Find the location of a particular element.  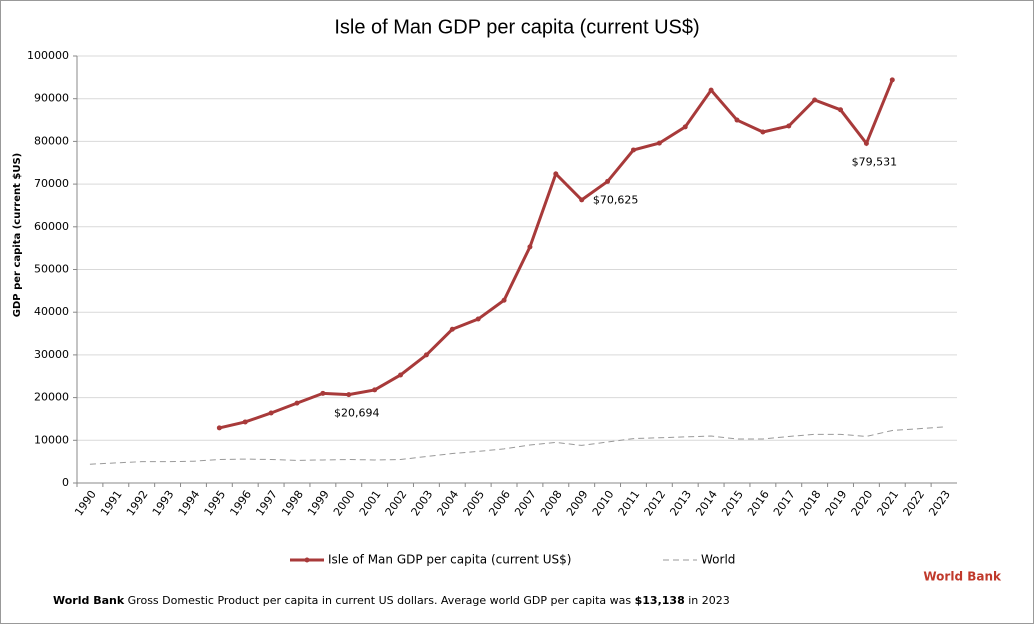

chart-title: Isle of Man GDP per capita (current US$) is located at coordinates (516, 27).